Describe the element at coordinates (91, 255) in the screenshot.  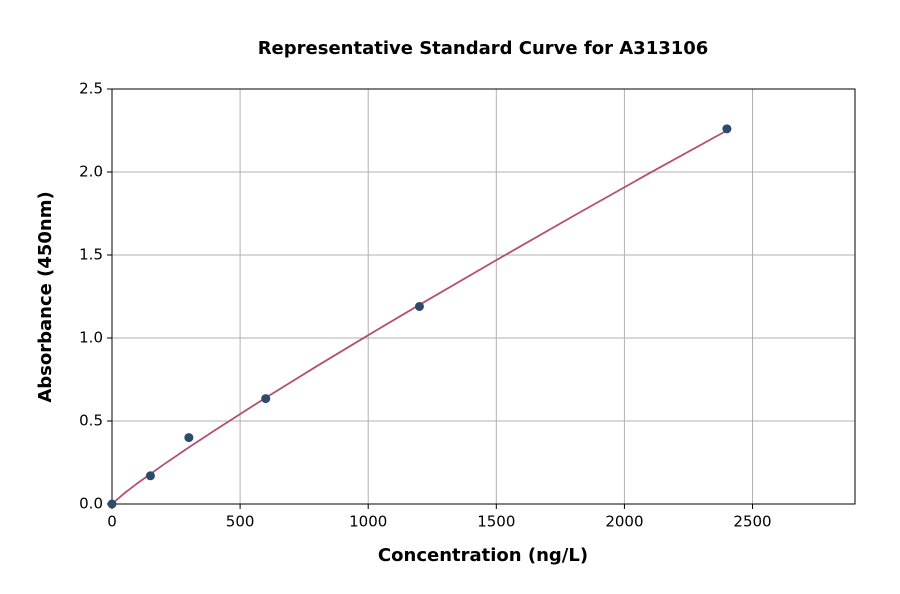
I see `y-tick-label: 1.5` at that location.